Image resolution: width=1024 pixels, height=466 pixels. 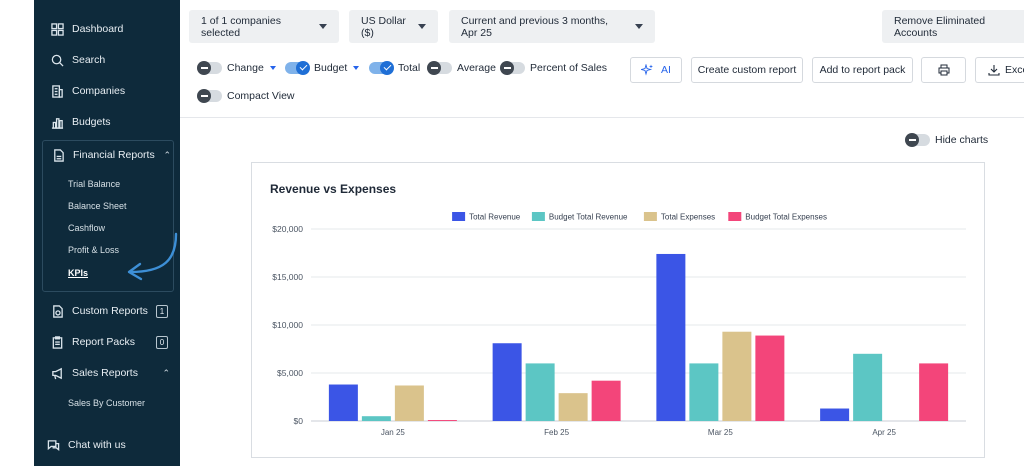 I want to click on budget-label: Budget, so click(x=331, y=68).